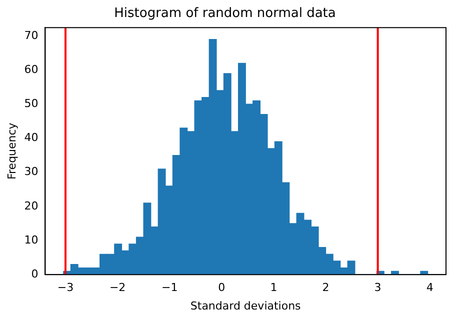  Describe the element at coordinates (31, 69) in the screenshot. I see `y-tick-label: 60` at that location.